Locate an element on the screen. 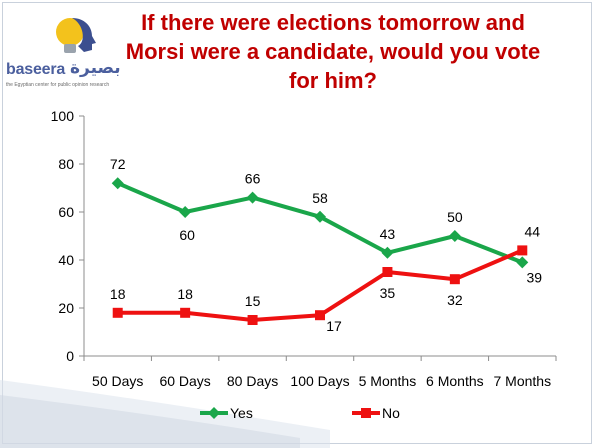 The height and width of the screenshot is (448, 596). data-label-yes: 60 is located at coordinates (187, 235).